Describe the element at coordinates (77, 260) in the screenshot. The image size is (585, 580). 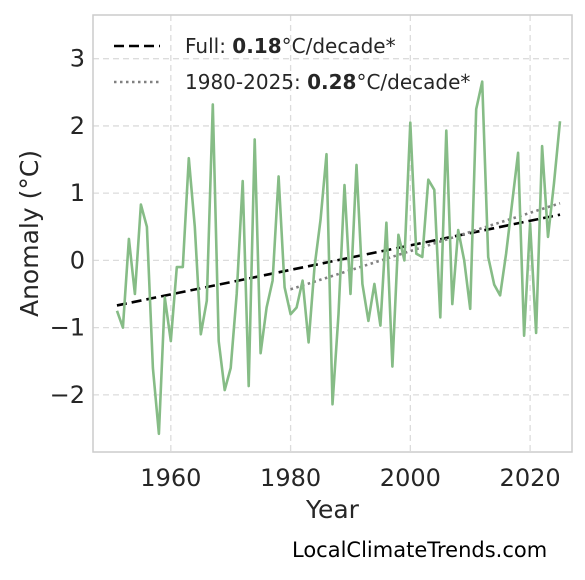
I see `y-tick-label: 0` at that location.